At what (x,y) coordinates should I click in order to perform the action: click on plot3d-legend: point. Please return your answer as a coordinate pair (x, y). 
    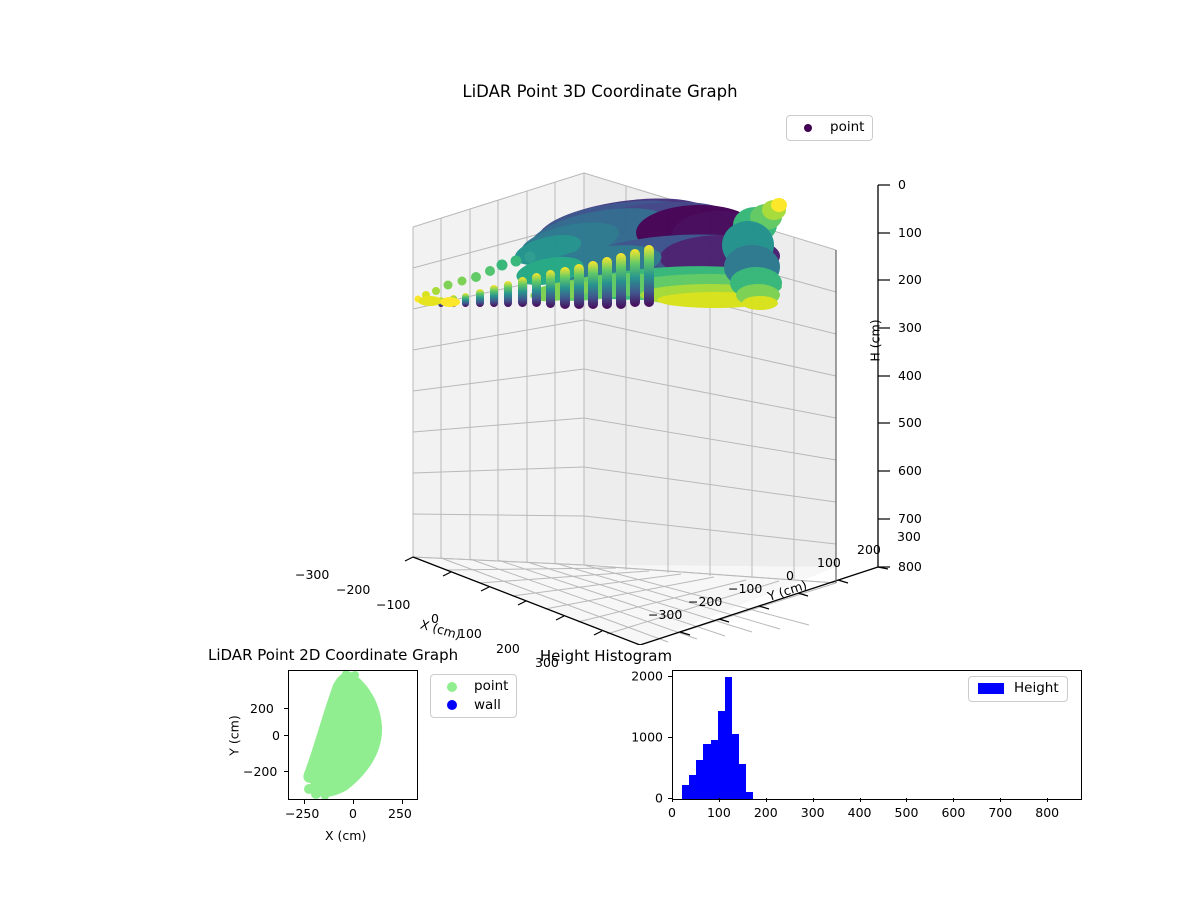
    Looking at the image, I should click on (830, 128).